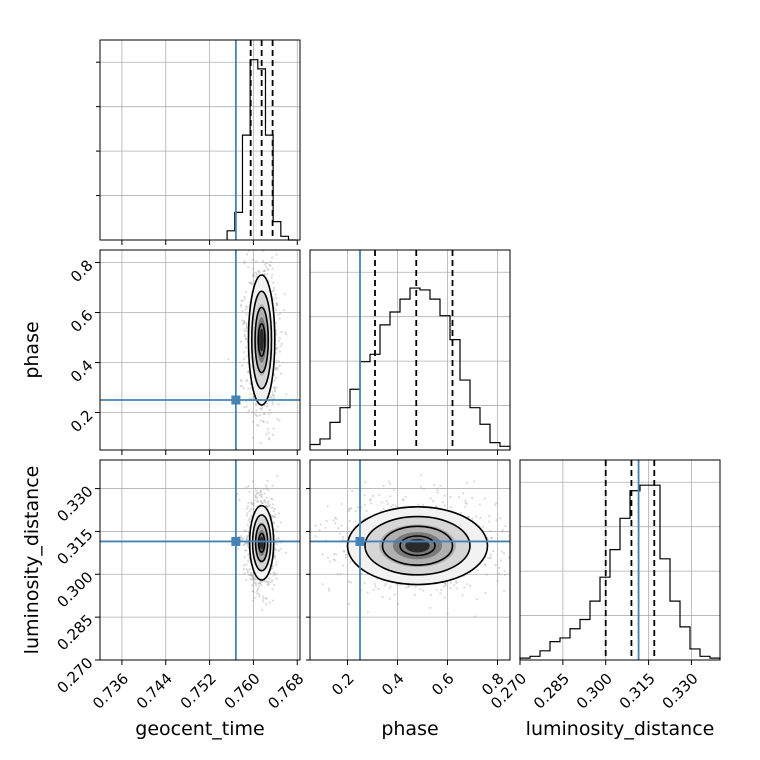 Image resolution: width=760 pixels, height=760 pixels. Describe the element at coordinates (74, 589) in the screenshot. I see `y-tick-label: 0.300` at that location.